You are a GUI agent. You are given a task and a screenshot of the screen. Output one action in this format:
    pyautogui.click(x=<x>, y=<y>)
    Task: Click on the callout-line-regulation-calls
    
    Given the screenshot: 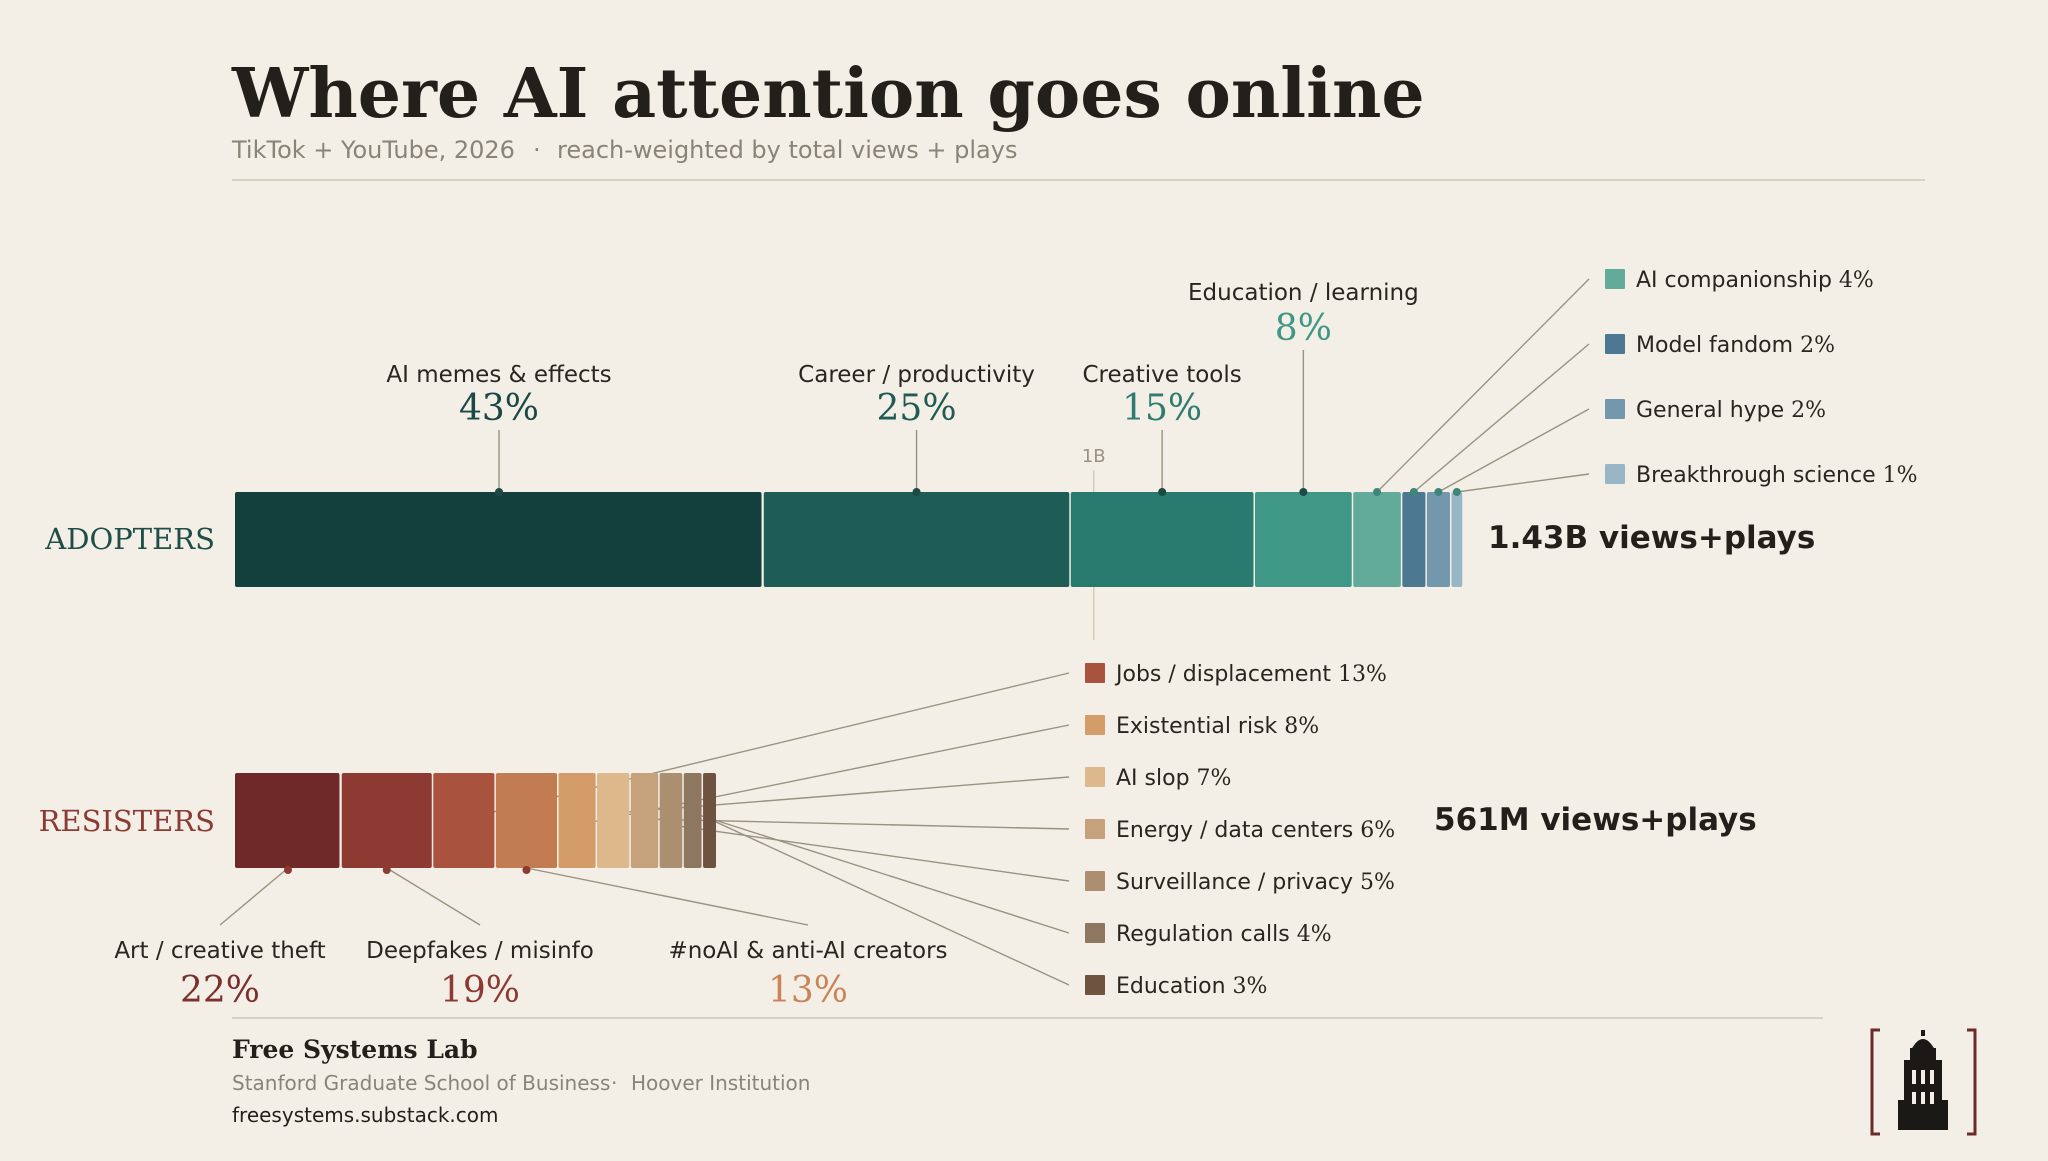 What is the action you would take?
    pyautogui.click(x=881, y=873)
    